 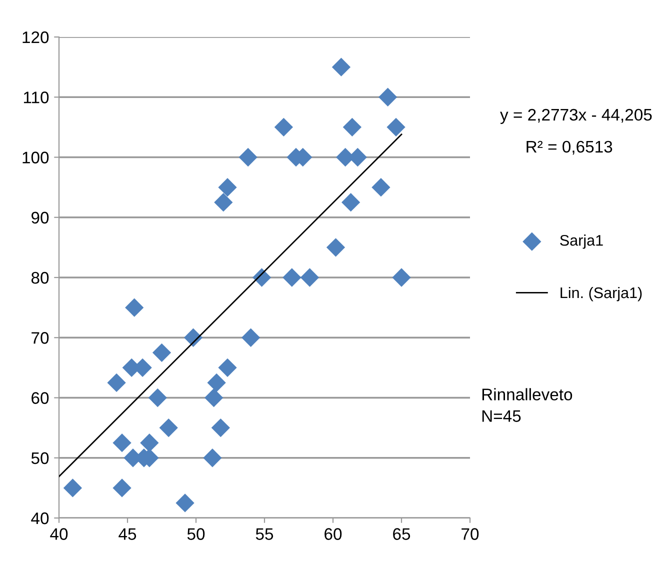 What do you see at coordinates (40, 338) in the screenshot?
I see `y-tick-label: 70` at bounding box center [40, 338].